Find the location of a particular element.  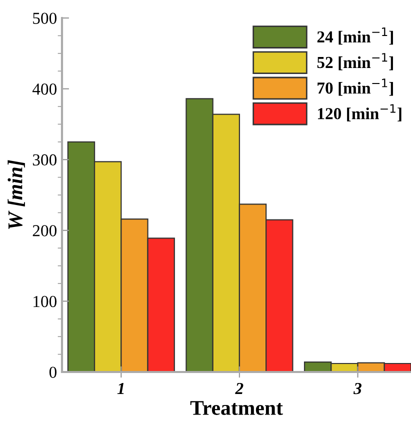

legend-label: 52 [min$^{−1}$] is located at coordinates (355, 61).